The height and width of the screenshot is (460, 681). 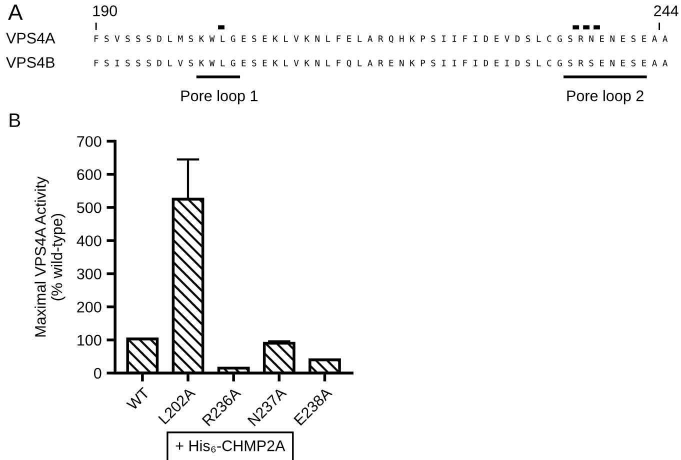 What do you see at coordinates (219, 97) in the screenshot?
I see `text: Pore loop 1` at bounding box center [219, 97].